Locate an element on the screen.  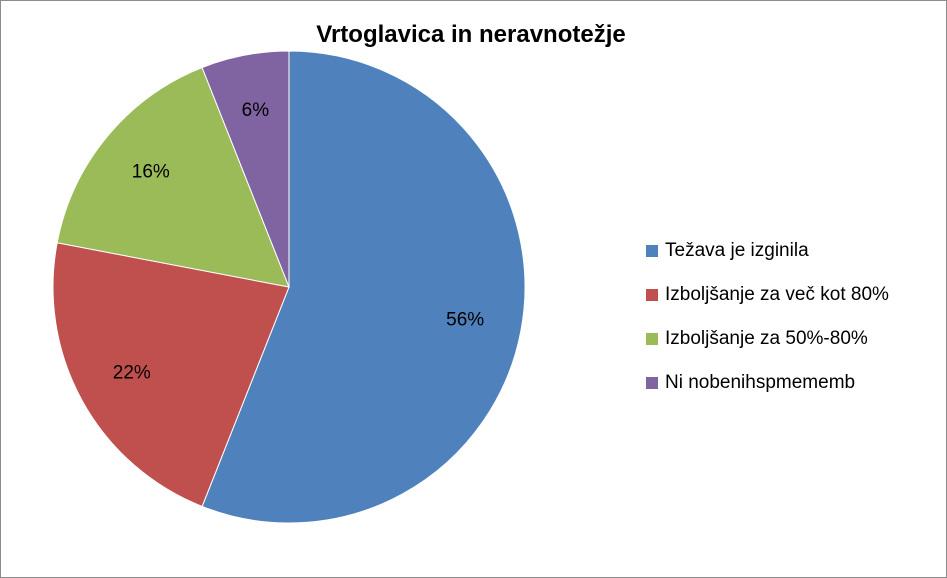
legend-item-2: Izboljšanje za več kot 80% is located at coordinates (767, 295).